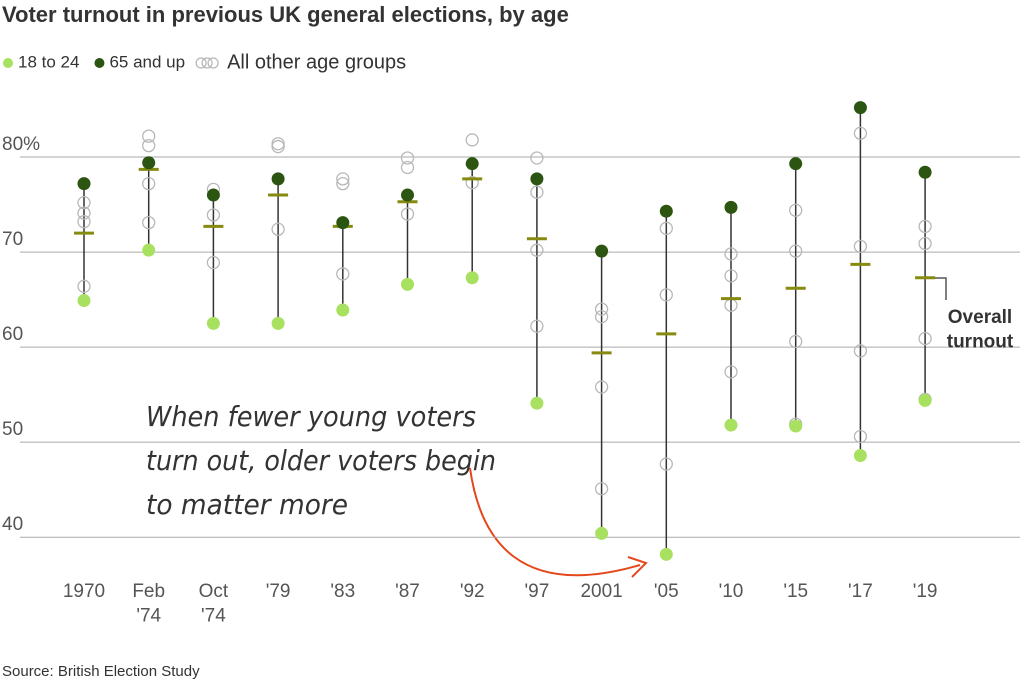 Image resolution: width=1024 pixels, height=683 pixels. I want to click on x-tick-label: Oct '74, so click(214, 604).